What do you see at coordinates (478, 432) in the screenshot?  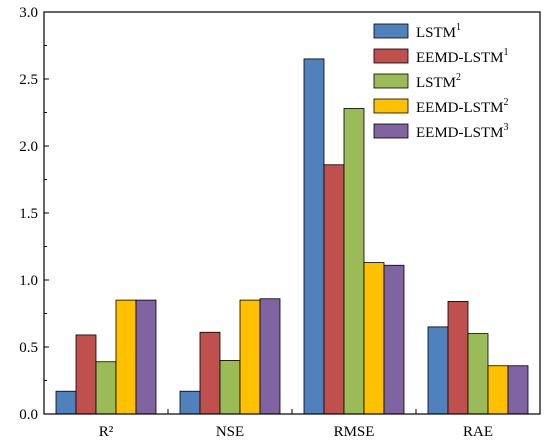 I see `x-tick-label: RAE` at bounding box center [478, 432].